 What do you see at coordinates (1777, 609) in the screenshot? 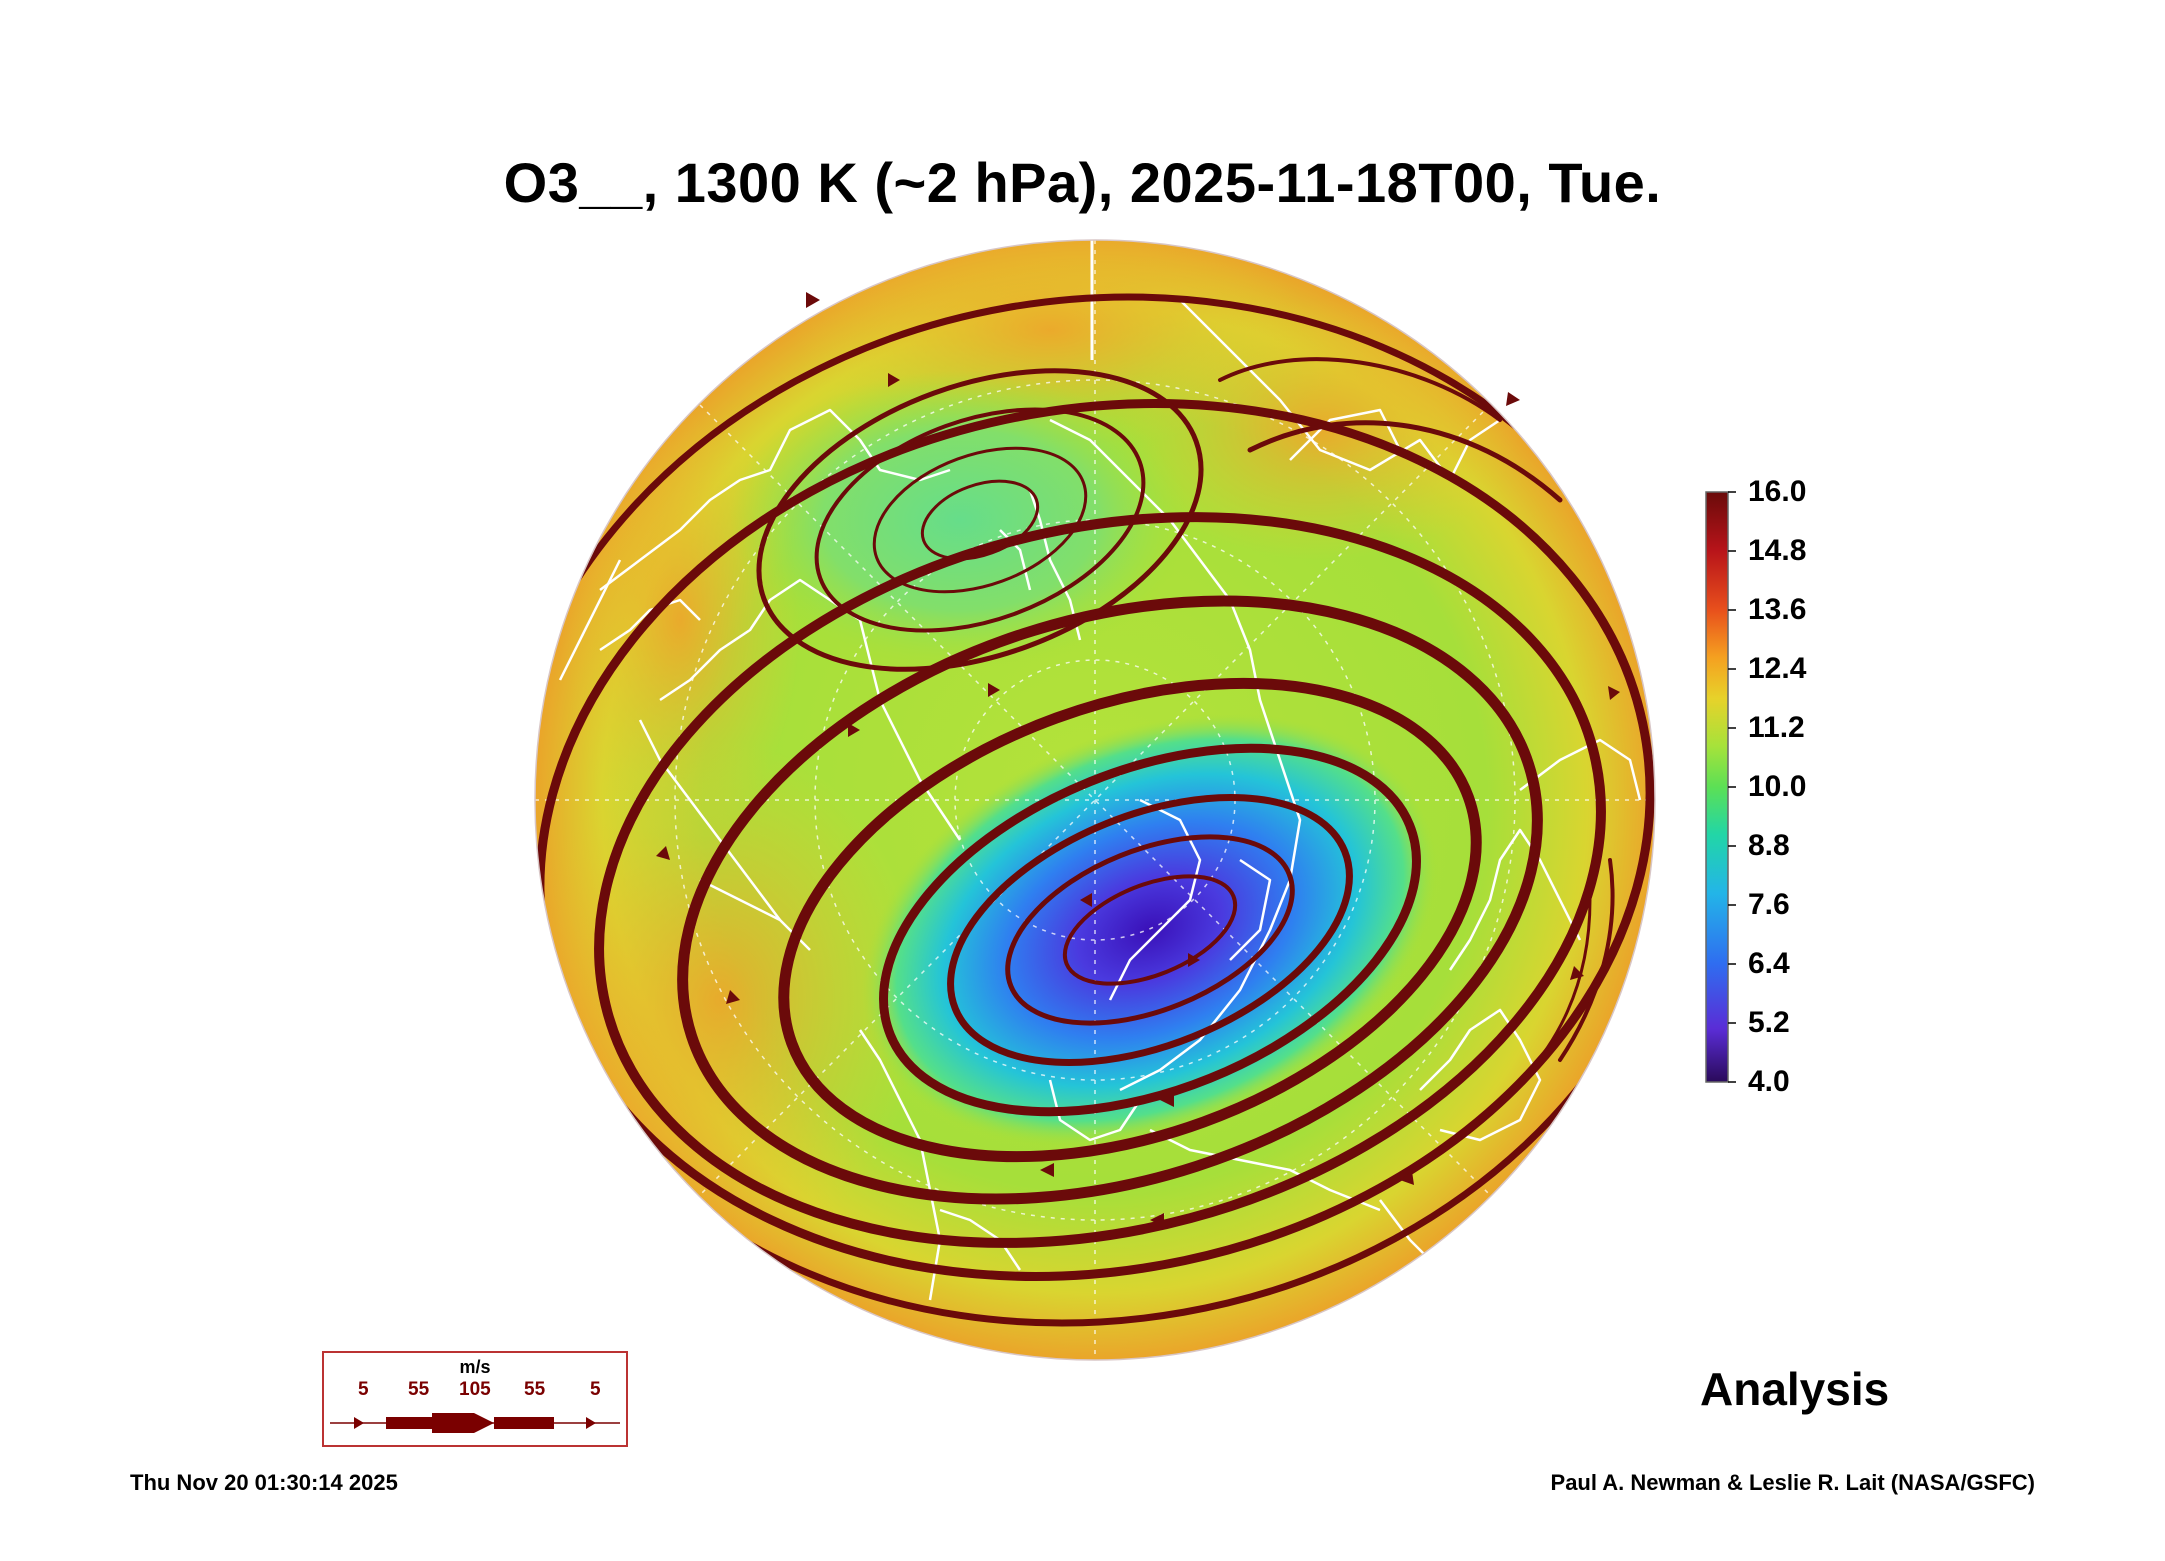
I see `colorbar-tick-label: 13.6` at bounding box center [1777, 609].